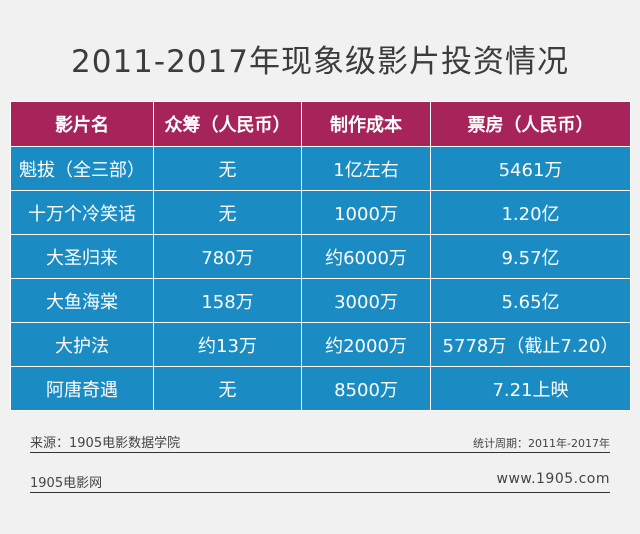 Image resolution: width=640 pixels, height=534 pixels. Describe the element at coordinates (320, 440) in the screenshot. I see `source-bar: 来源：1905电影数据学院 统计周期：2011年-2017年` at that location.